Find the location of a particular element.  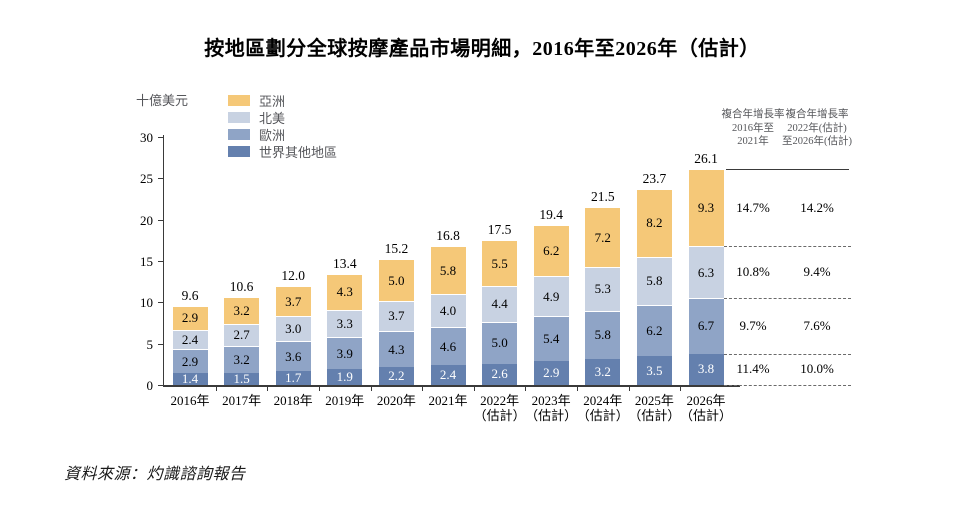

bar-segment: 2.2 is located at coordinates (396, 375).